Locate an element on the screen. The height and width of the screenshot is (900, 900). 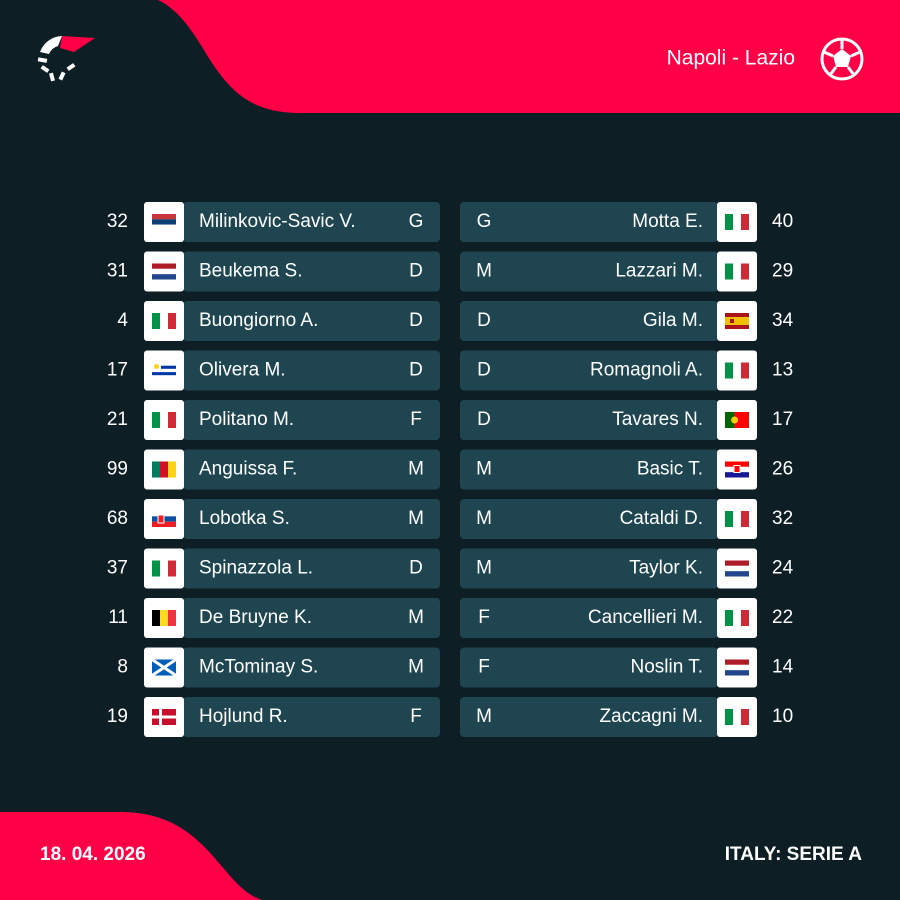
player-row: D Gila M. 34 is located at coordinates (627, 321).